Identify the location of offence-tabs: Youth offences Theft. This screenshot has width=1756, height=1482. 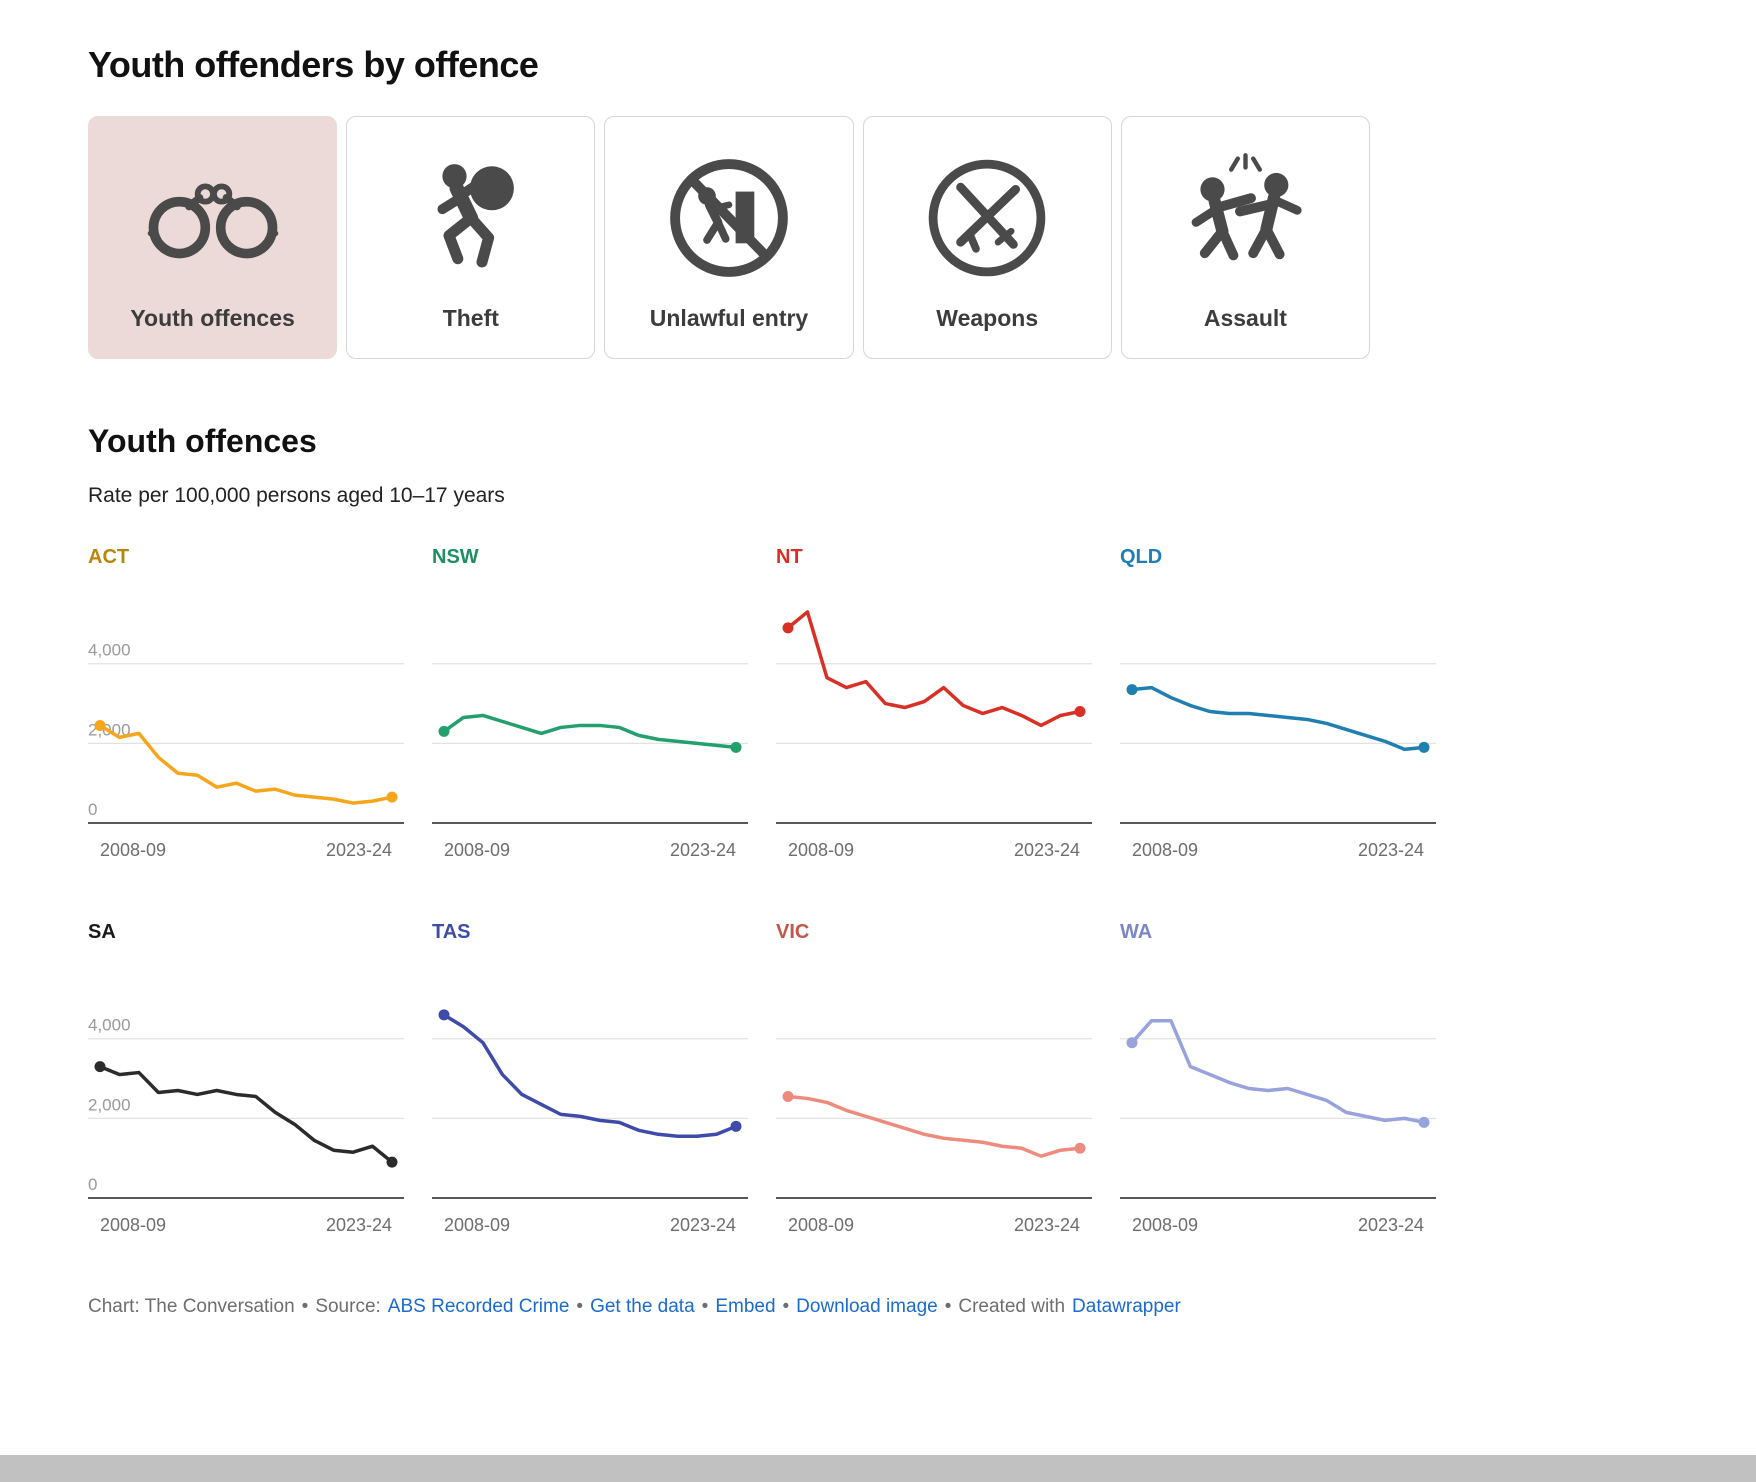
(729, 237).